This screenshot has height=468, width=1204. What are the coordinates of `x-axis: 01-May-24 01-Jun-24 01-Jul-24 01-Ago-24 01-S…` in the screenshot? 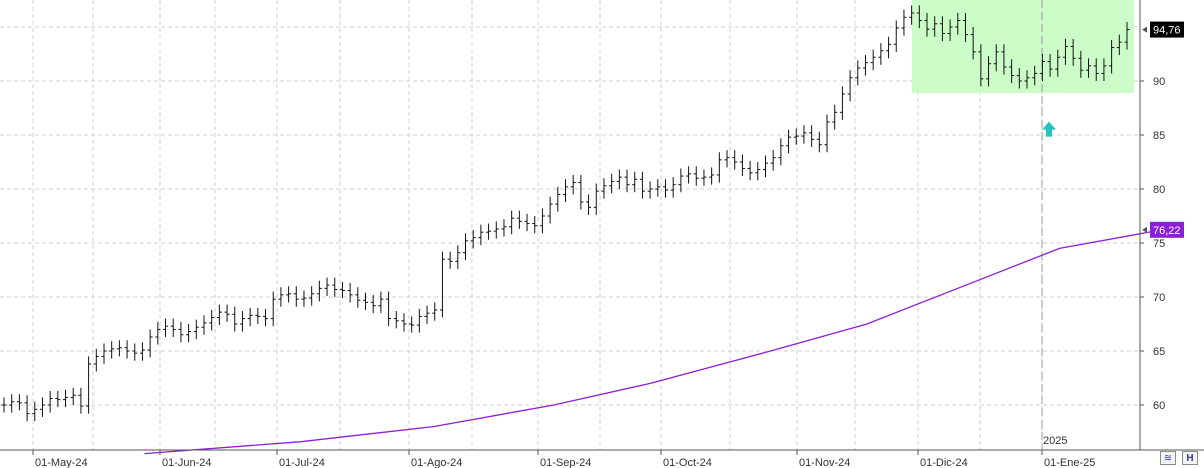 It's located at (563, 459).